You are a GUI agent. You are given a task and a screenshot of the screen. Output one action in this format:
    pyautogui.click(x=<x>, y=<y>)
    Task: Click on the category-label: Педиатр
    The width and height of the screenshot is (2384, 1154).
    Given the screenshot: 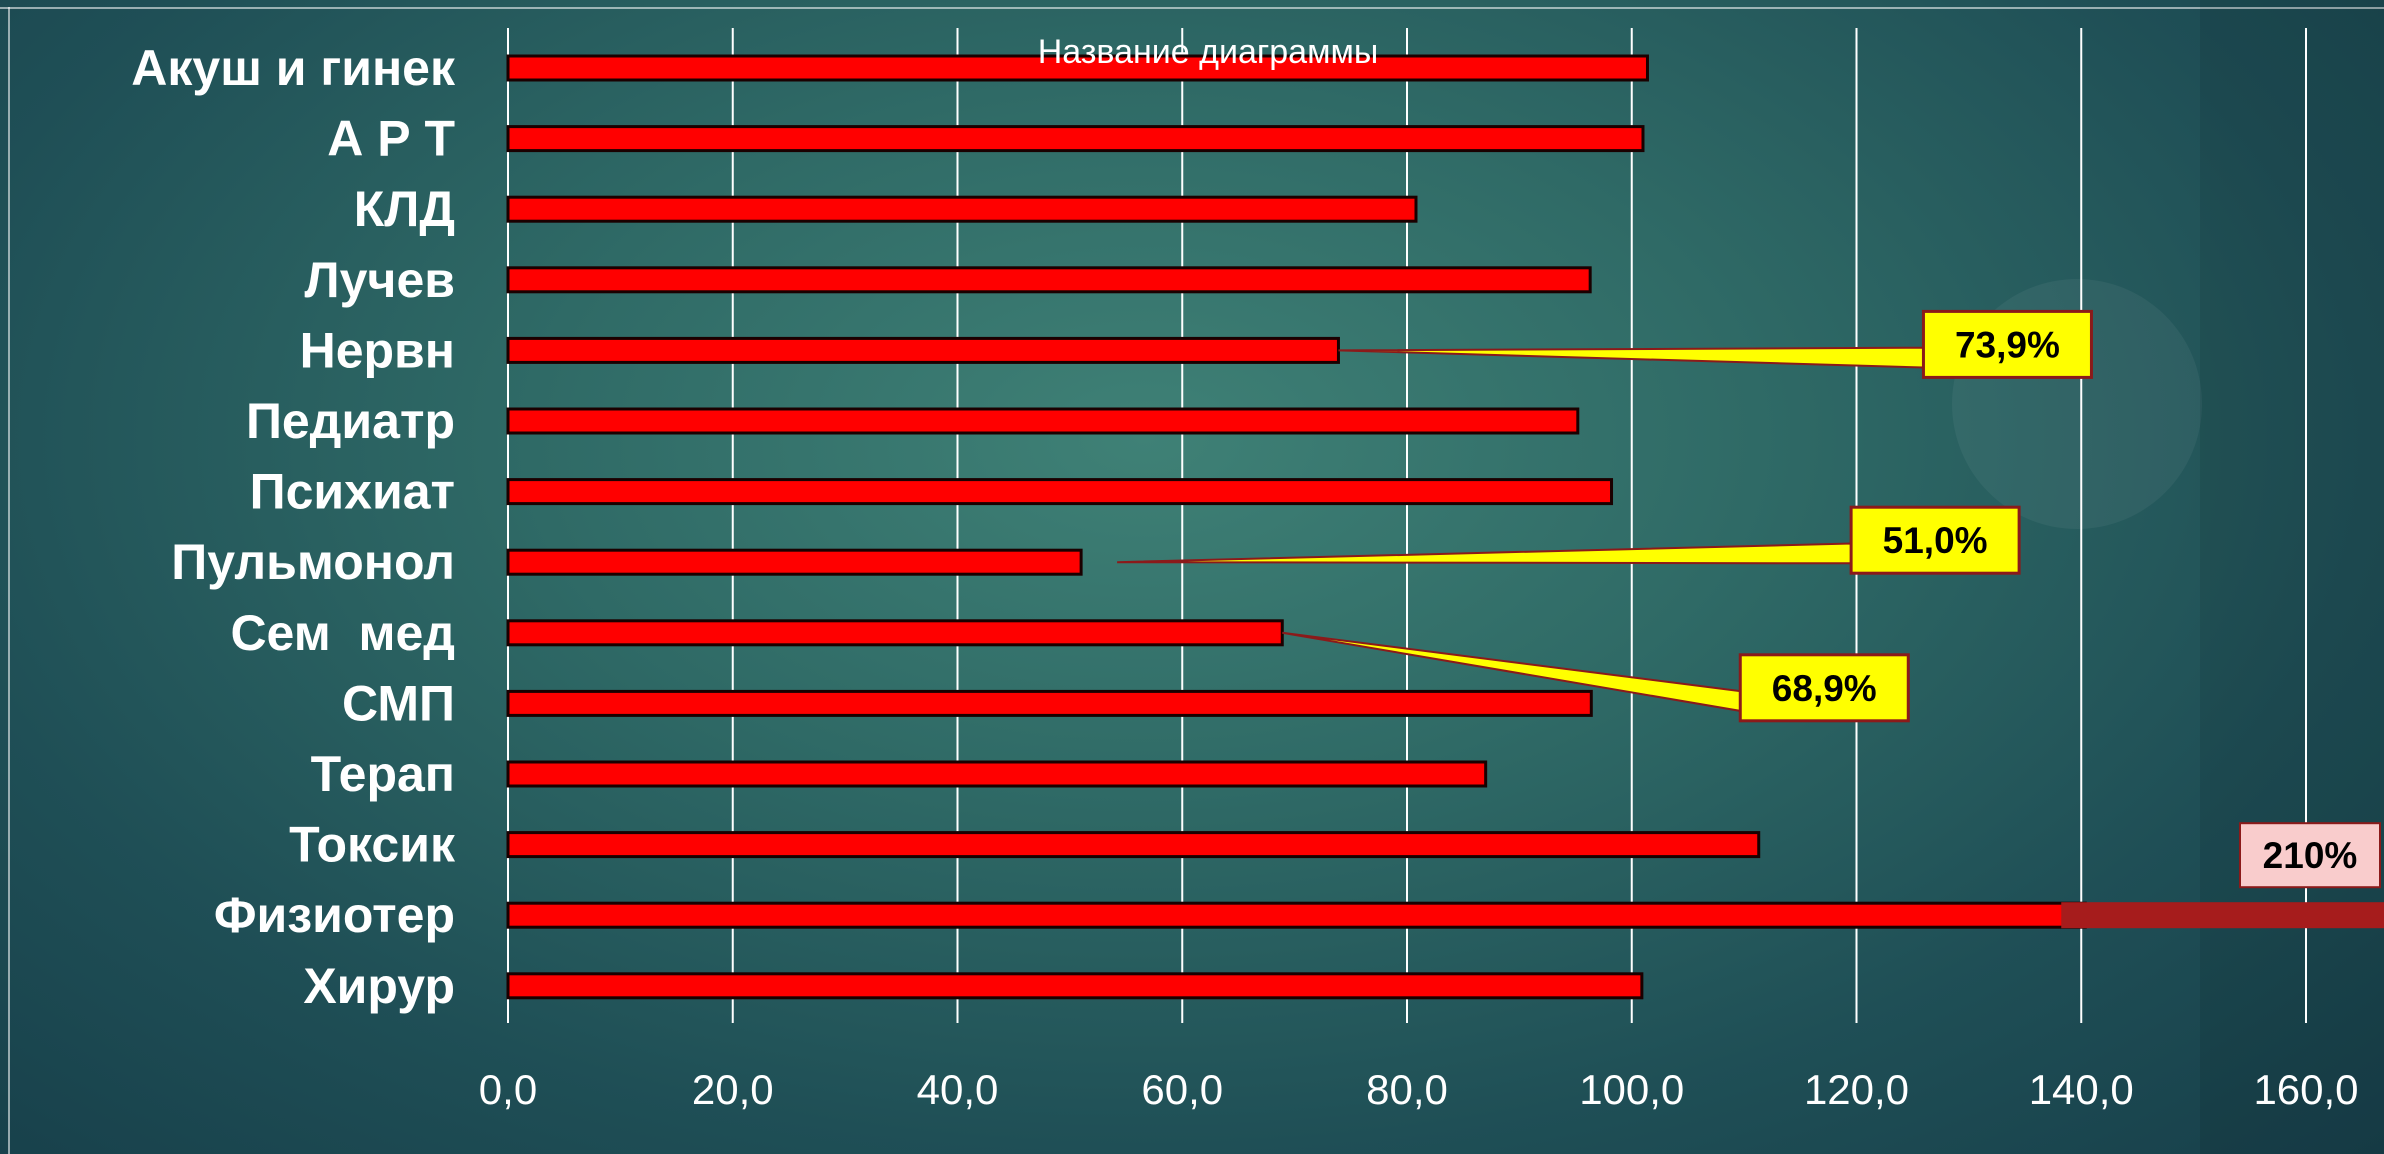 What is the action you would take?
    pyautogui.click(x=350, y=421)
    